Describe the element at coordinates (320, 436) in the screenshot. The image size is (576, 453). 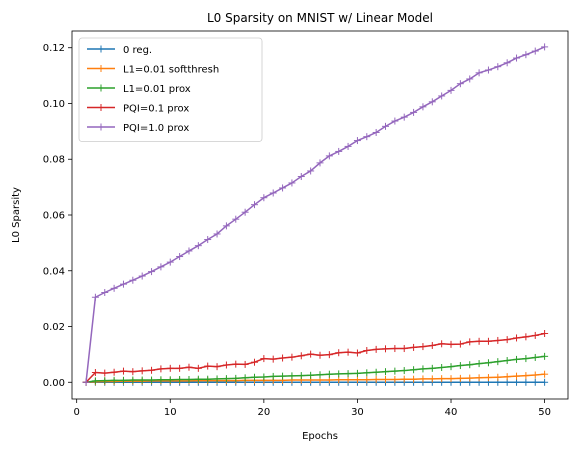
I see `x-axis-title: Epochs` at that location.